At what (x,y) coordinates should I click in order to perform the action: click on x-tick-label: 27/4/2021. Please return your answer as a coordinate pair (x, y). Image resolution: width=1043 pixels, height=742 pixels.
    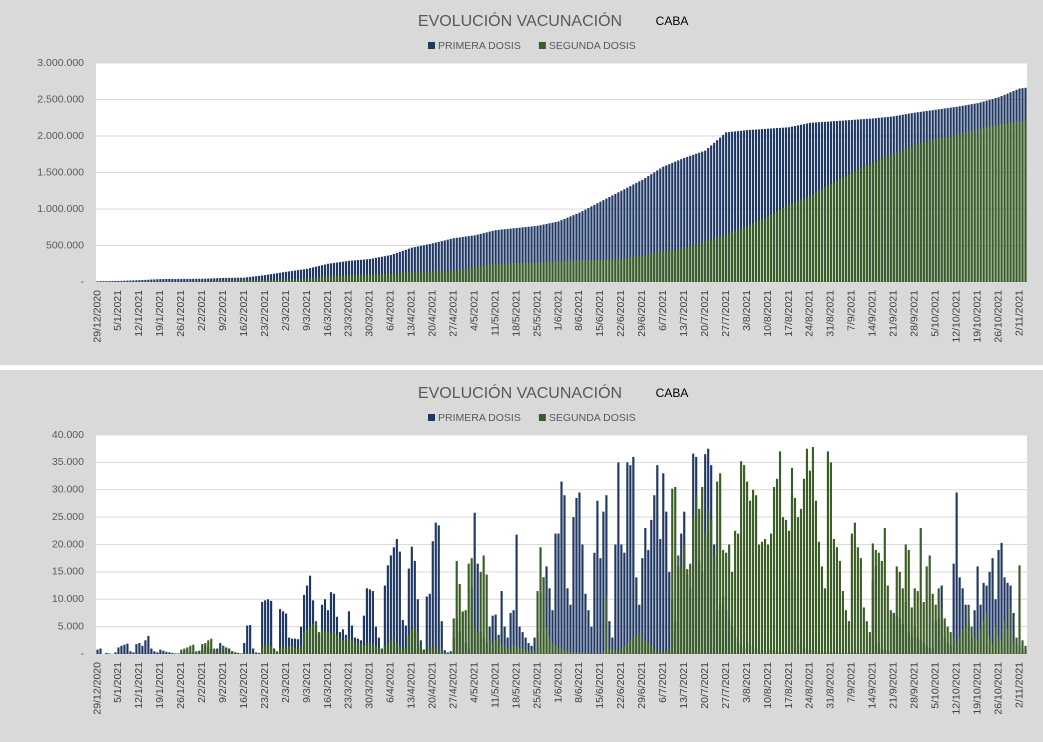
    Looking at the image, I should click on (454, 685).